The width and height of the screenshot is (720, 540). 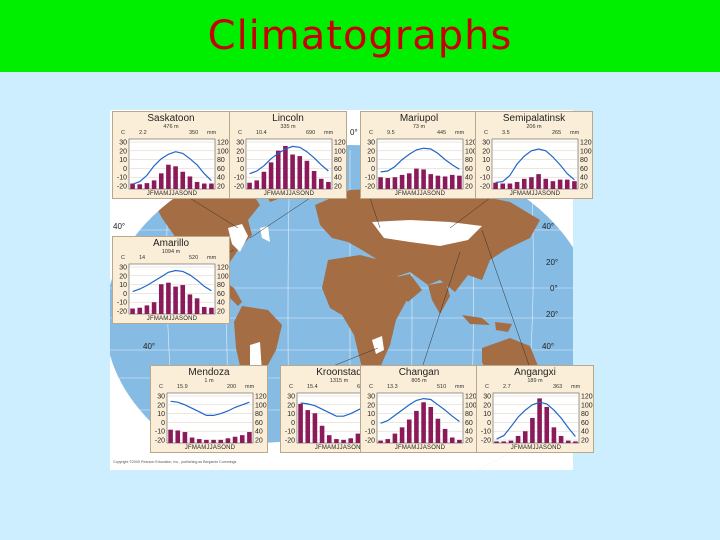 What do you see at coordinates (585, 414) in the screenshot?
I see `precip-tick-label: 80` at bounding box center [585, 414].